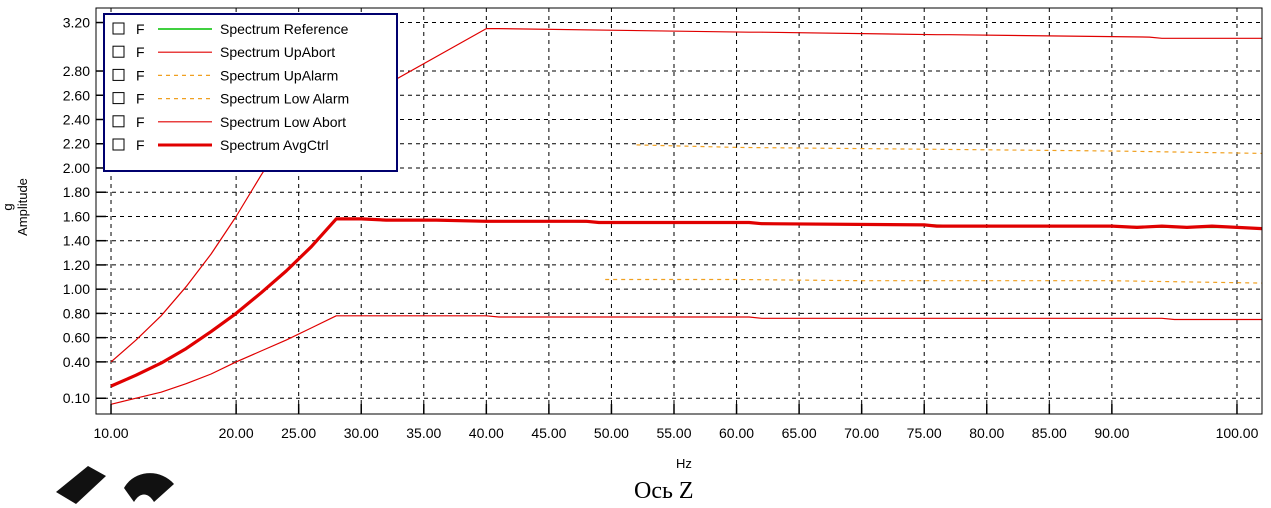 This screenshot has width=1271, height=508. I want to click on y-tick-label: 0.80, so click(76, 313).